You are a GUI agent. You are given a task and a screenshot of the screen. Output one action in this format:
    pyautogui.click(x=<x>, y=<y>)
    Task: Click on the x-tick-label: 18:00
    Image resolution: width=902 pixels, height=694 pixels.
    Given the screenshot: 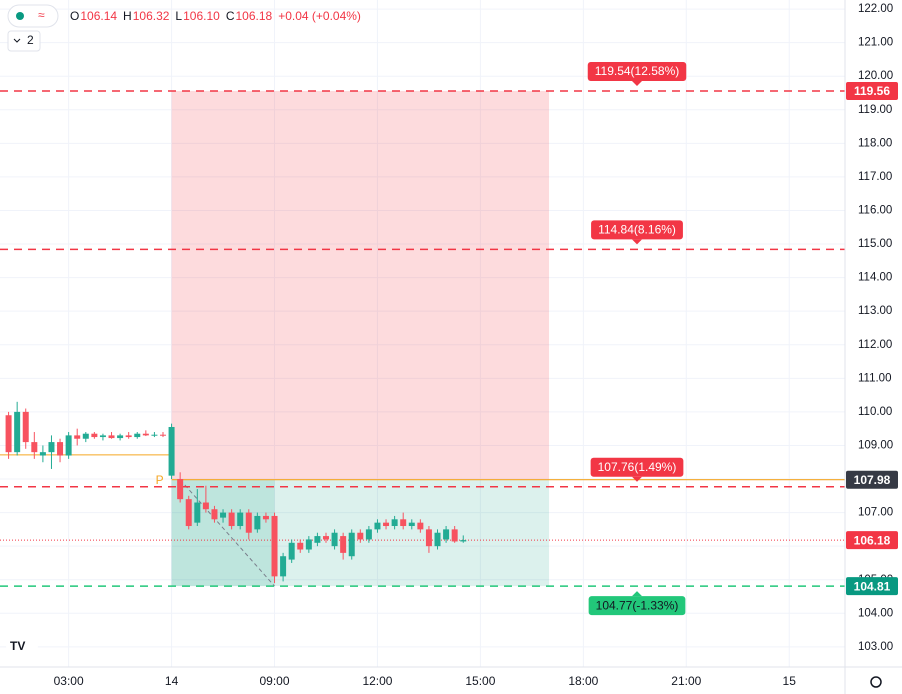 What is the action you would take?
    pyautogui.click(x=583, y=681)
    